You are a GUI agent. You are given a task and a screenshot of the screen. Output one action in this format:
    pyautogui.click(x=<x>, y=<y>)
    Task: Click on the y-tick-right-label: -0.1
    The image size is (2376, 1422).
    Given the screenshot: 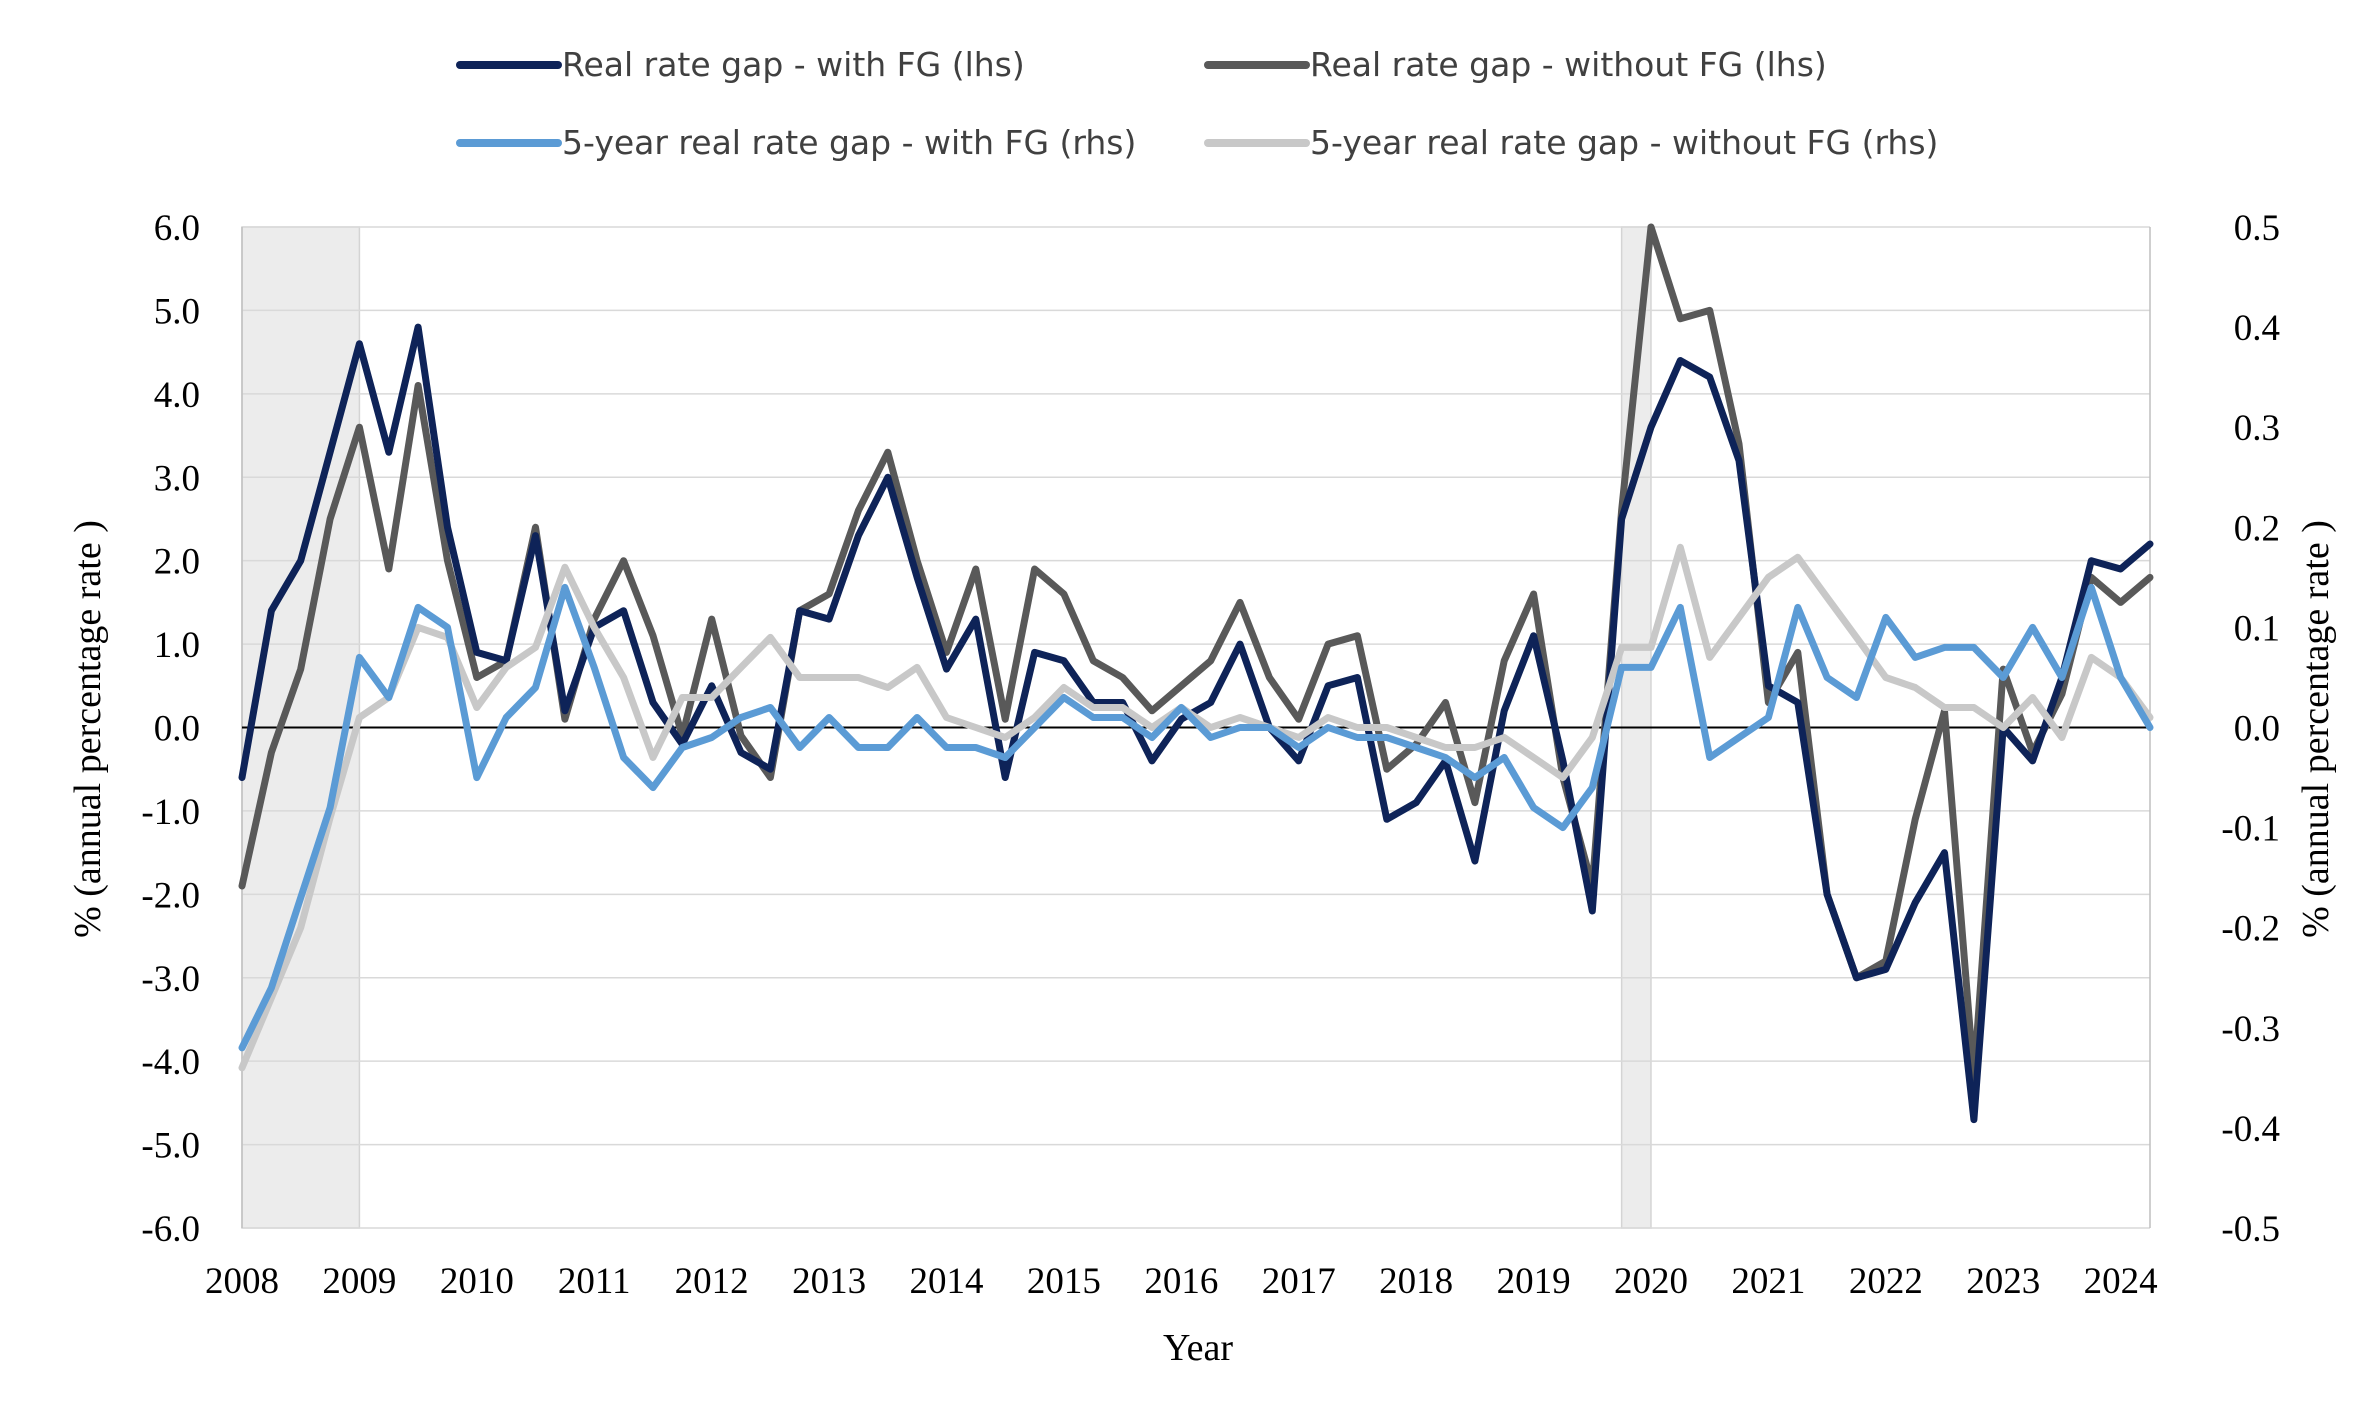 What is the action you would take?
    pyautogui.click(x=2250, y=829)
    